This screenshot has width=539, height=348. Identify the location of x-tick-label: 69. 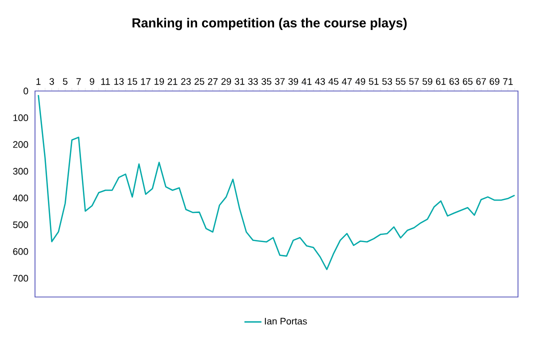
(495, 81).